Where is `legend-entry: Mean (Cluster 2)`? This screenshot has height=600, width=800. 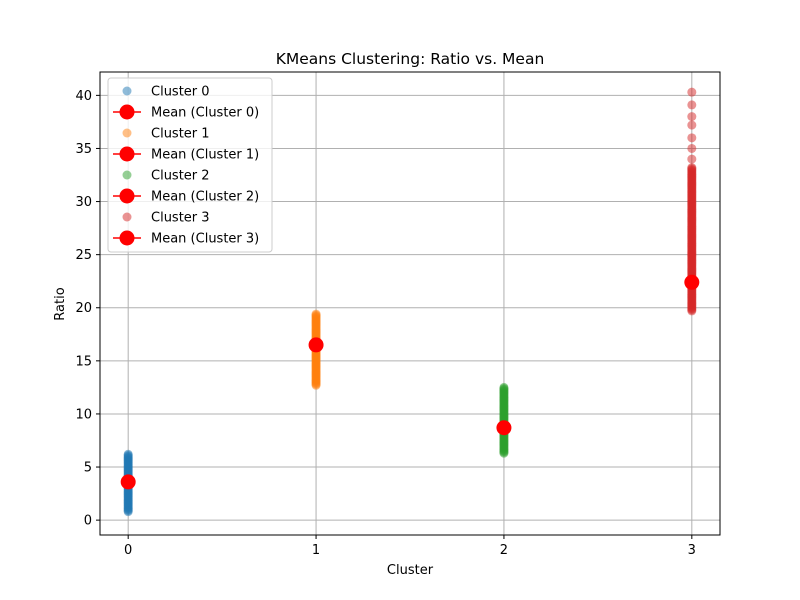 legend-entry: Mean (Cluster 2) is located at coordinates (186, 196).